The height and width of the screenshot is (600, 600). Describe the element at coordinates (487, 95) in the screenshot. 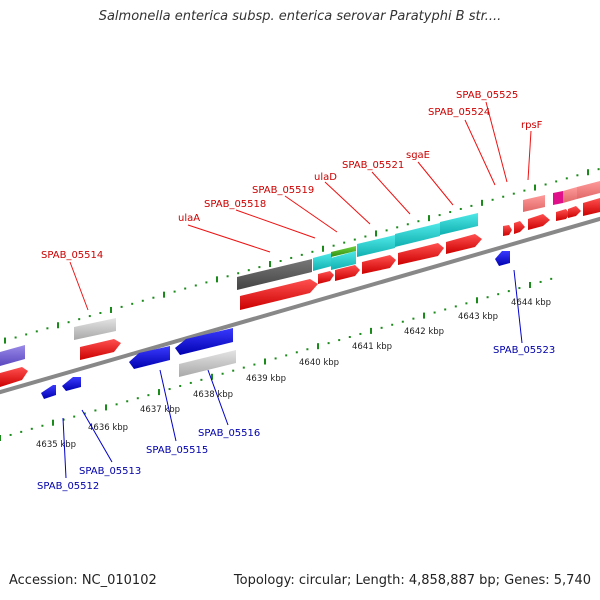

I see `gene-label-SPAB_05525: SPAB_05525` at that location.